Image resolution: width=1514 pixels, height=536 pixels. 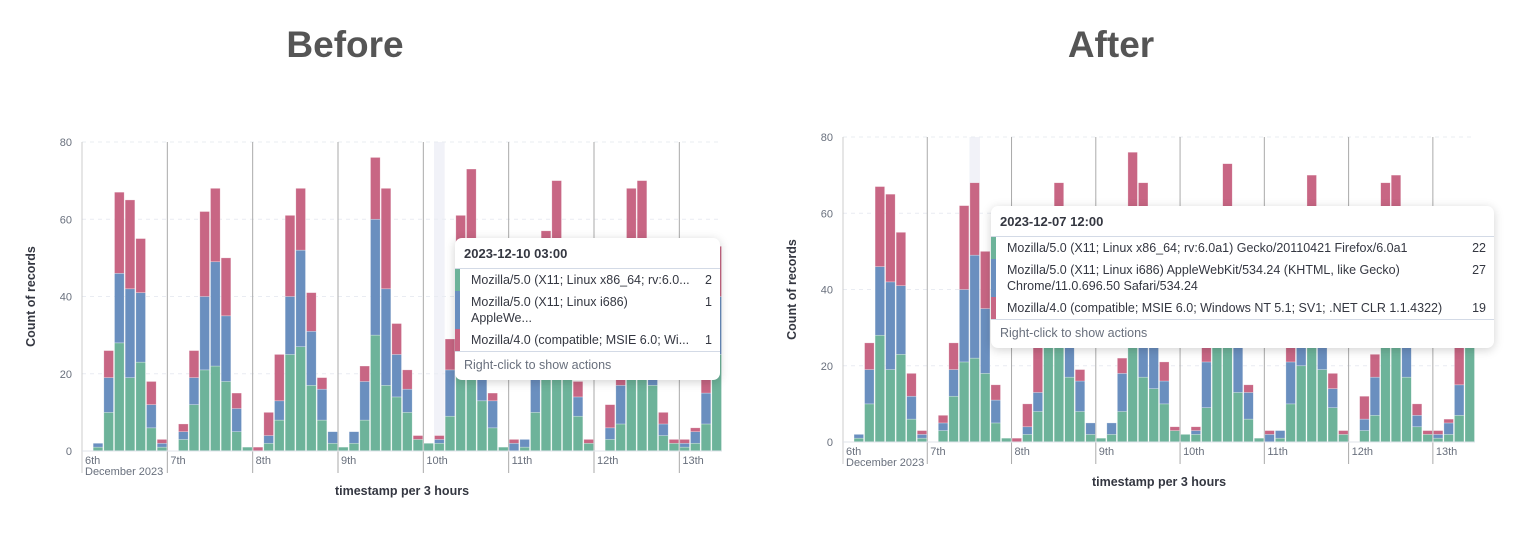 I want to click on x-tick-label: 8th, so click(x=1022, y=452).